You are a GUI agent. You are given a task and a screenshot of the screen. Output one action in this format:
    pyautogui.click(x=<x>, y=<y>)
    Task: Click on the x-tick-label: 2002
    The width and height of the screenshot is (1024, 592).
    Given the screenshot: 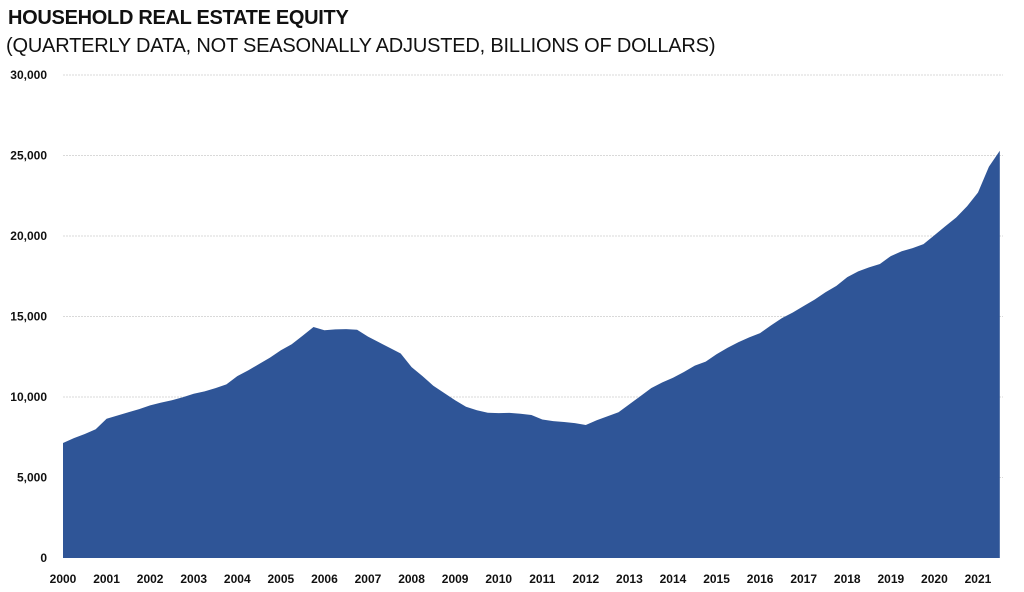 What is the action you would take?
    pyautogui.click(x=150, y=579)
    